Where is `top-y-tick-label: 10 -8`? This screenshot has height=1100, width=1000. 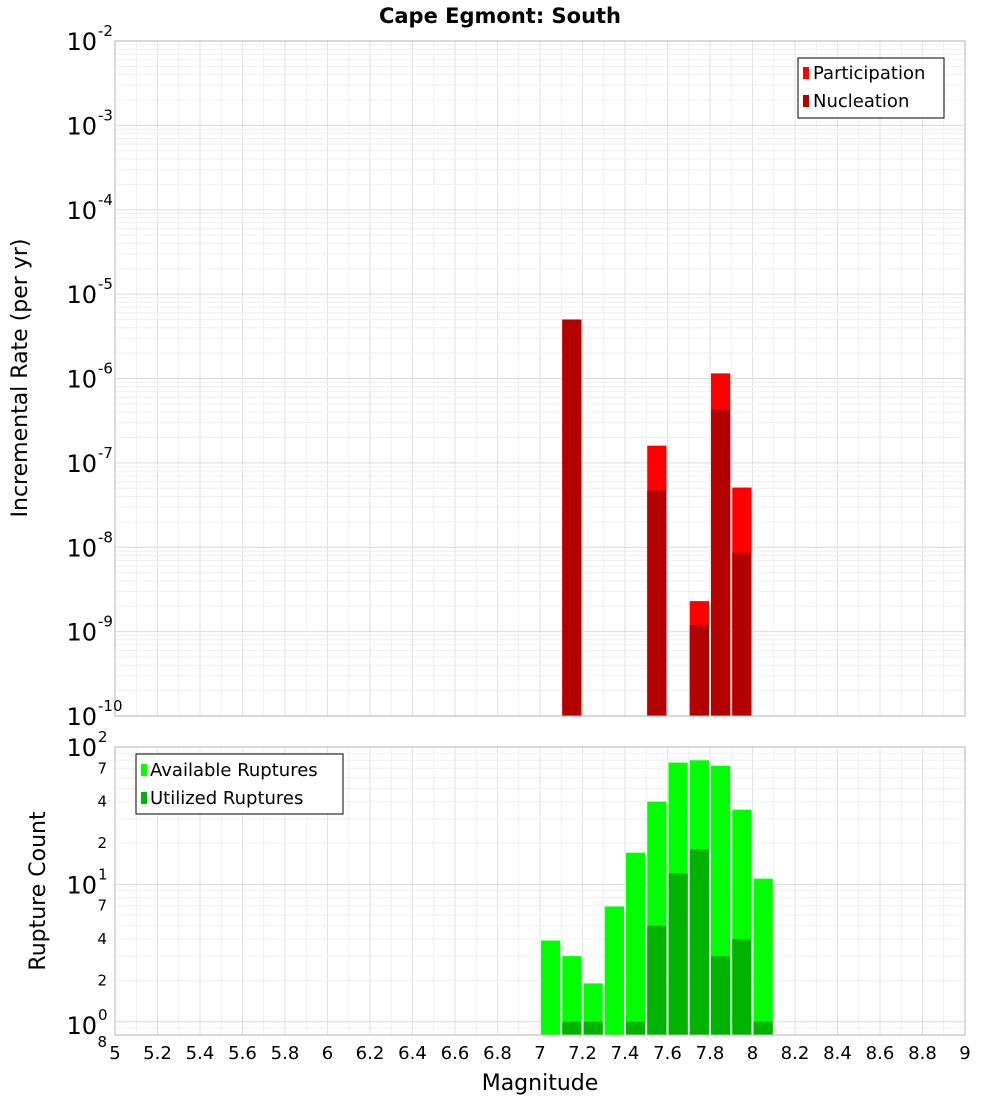 top-y-tick-label: 10 -8 is located at coordinates (89, 545).